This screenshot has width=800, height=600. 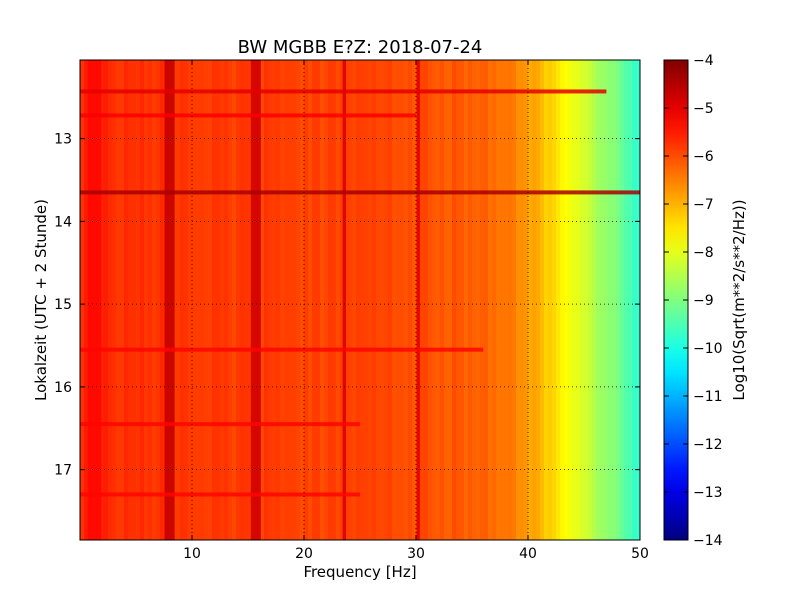 I want to click on colorbar-tick-label: −5, so click(x=703, y=109).